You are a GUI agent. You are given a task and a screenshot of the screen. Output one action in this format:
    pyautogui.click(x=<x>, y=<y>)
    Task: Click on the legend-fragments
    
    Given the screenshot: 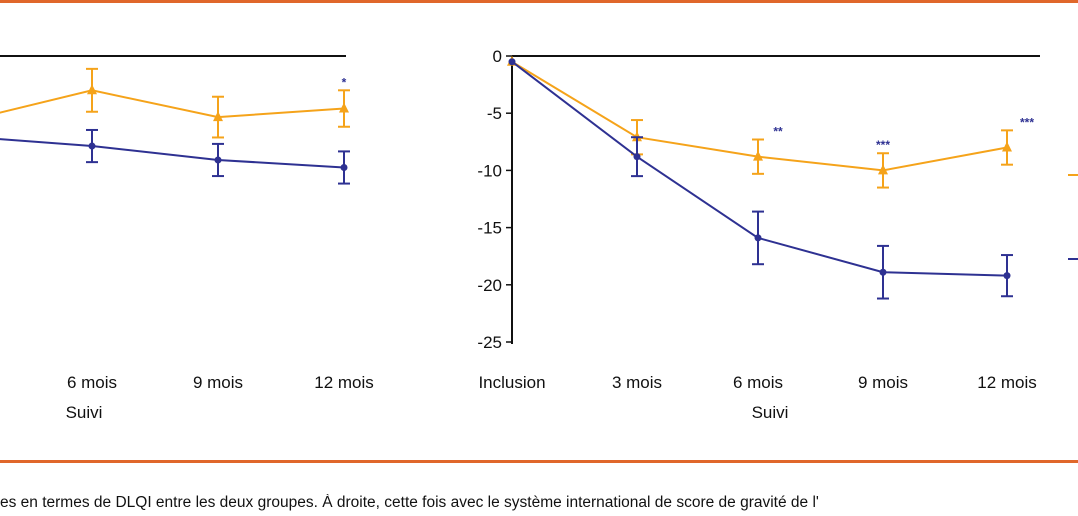 What is the action you would take?
    pyautogui.click(x=1073, y=217)
    